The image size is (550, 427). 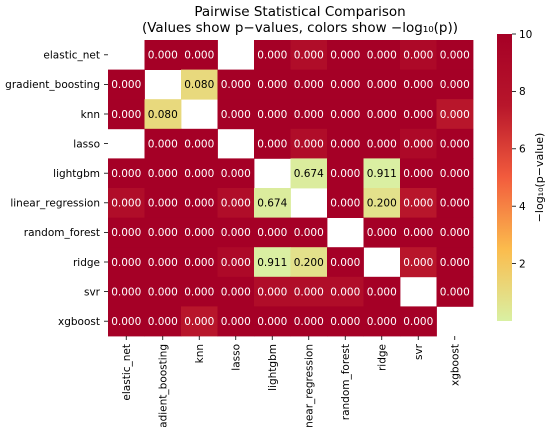 I want to click on row-tick-label: lasso, so click(x=86, y=144).